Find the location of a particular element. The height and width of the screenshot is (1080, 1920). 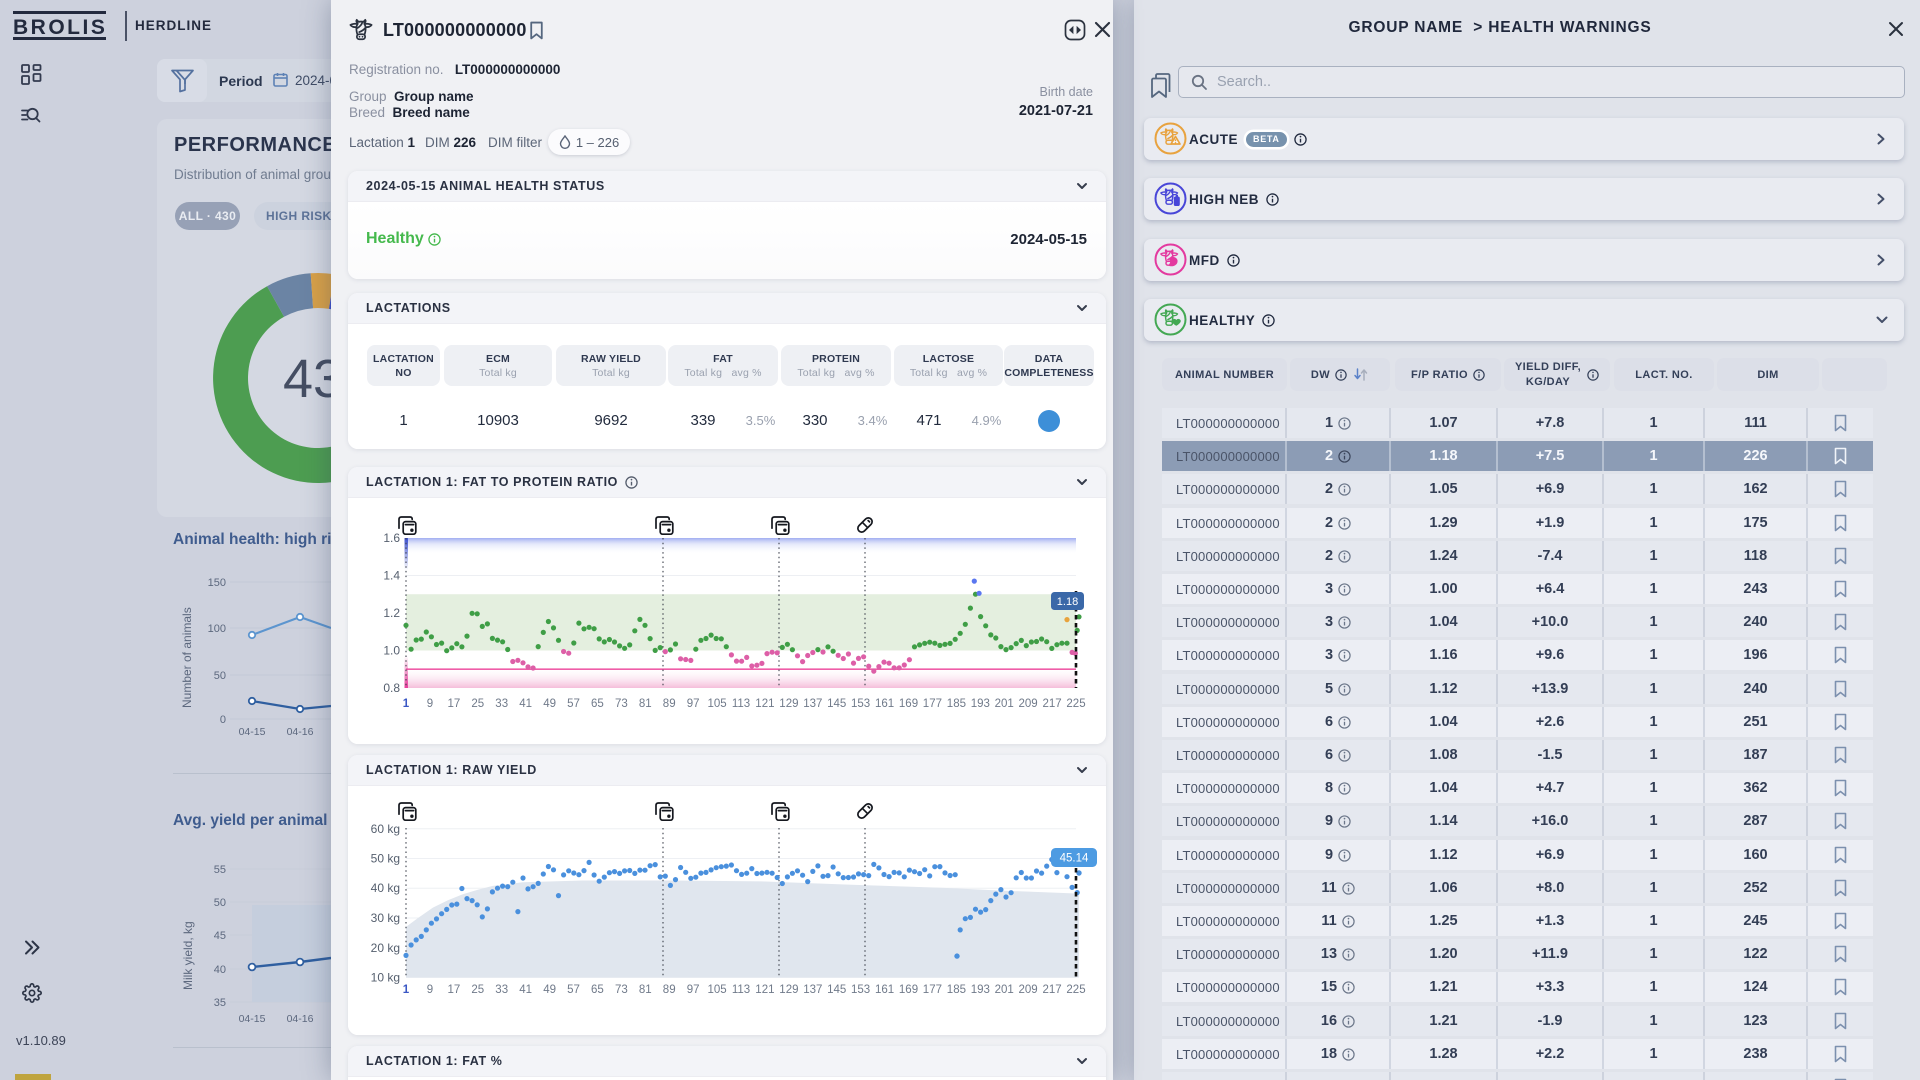

svg-text: 45 is located at coordinates (220, 936).